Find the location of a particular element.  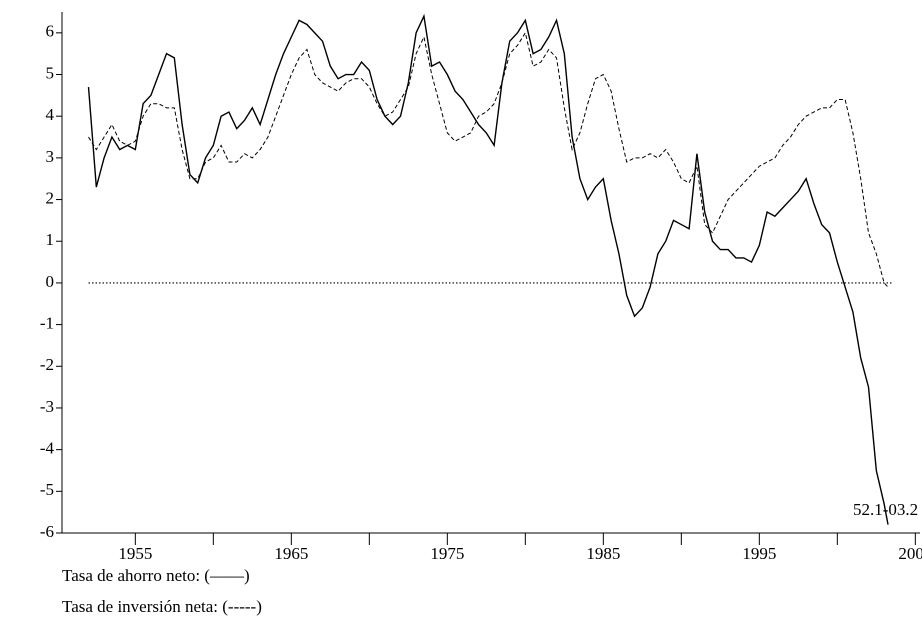

y-tick-label: 2 is located at coordinates (50, 197).